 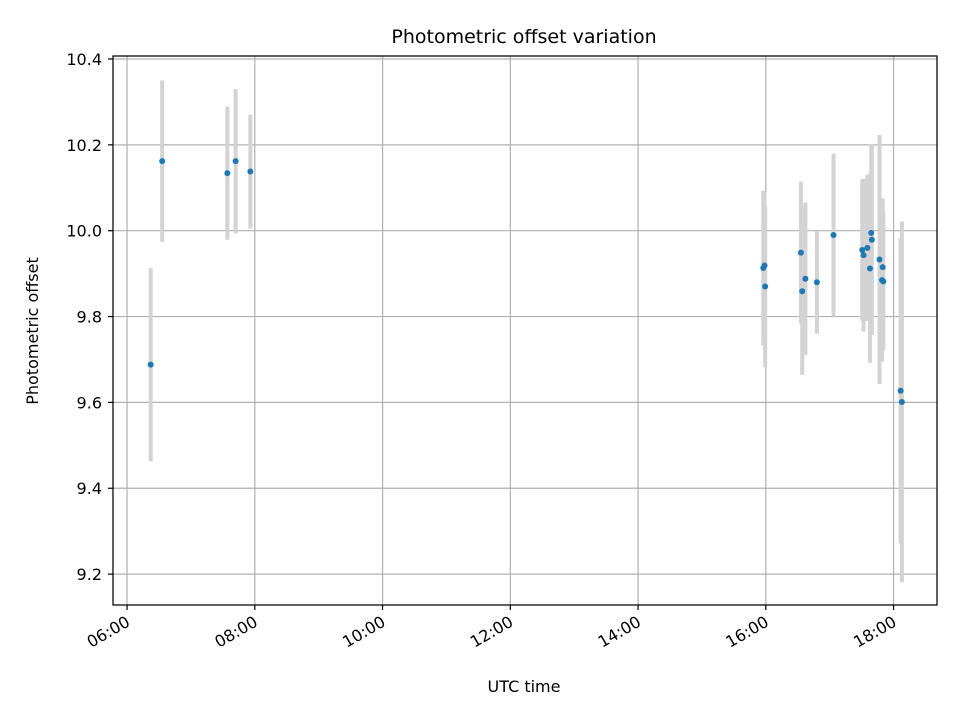 What do you see at coordinates (619, 632) in the screenshot?
I see `x-tick-label: 14:00` at bounding box center [619, 632].